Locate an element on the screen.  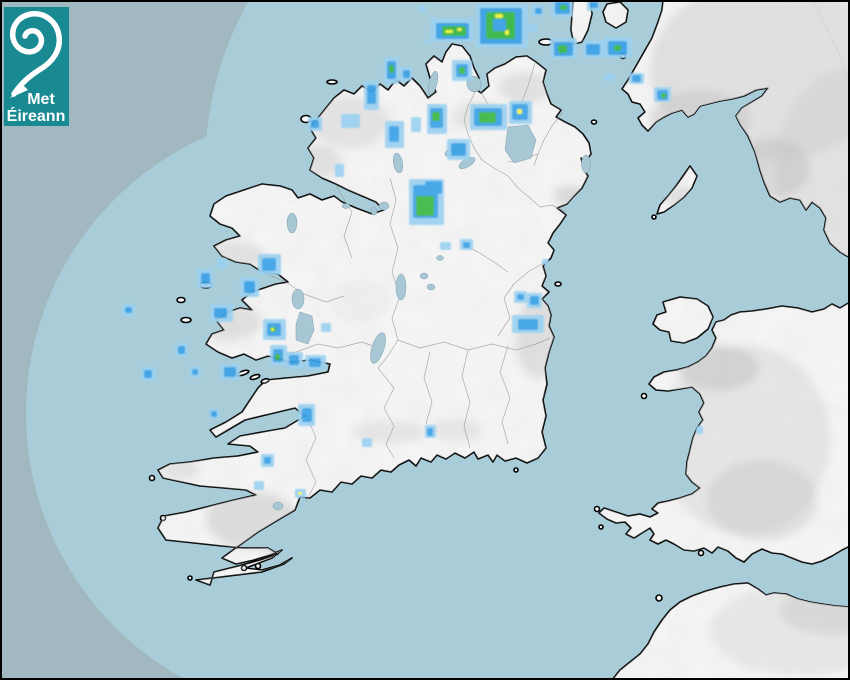
inlet-lough-swilly is located at coordinates (433, 83).